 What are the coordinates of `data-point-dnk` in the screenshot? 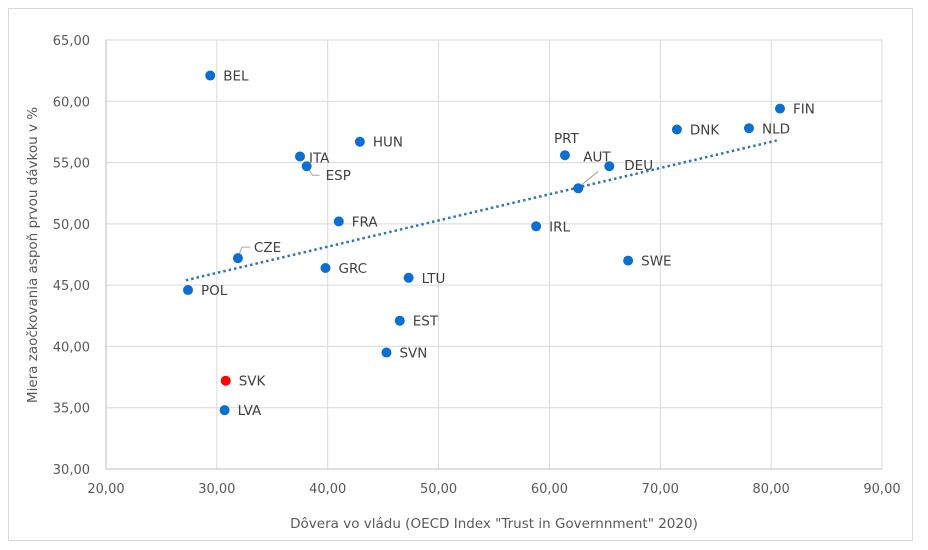 It's located at (676, 129).